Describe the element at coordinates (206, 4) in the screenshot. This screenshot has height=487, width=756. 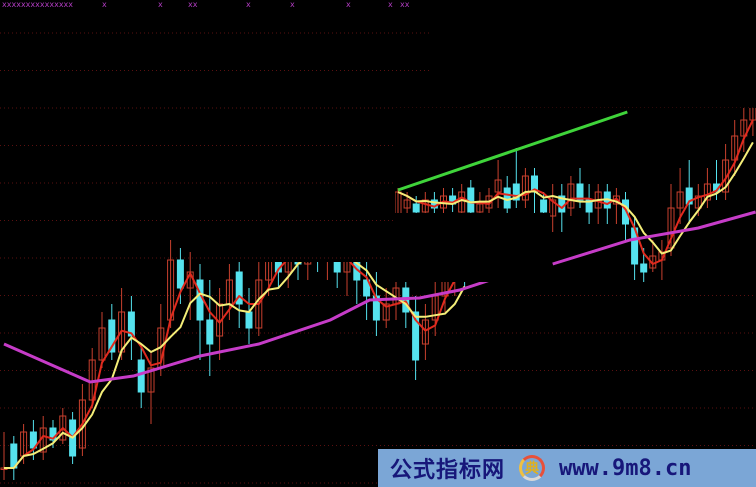
I see `top-markers: xxxxxxxxxxxxxxx x x xx x x x x xx` at that location.